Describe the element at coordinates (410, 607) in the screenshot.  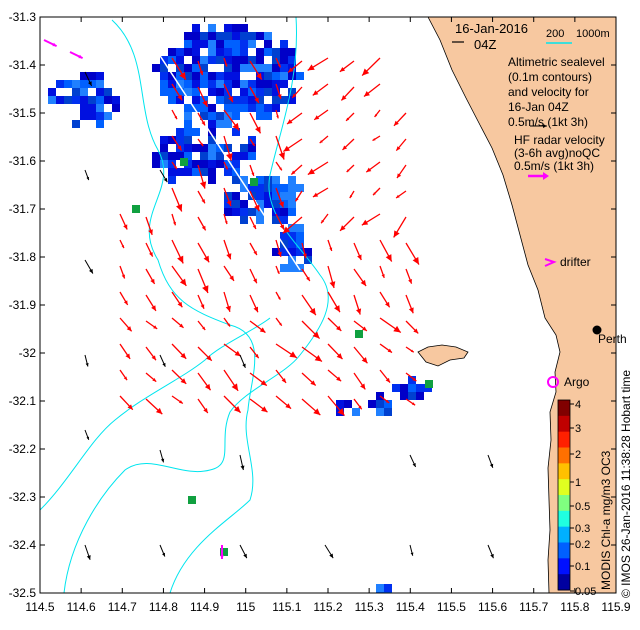
I see `lon-tick-label: 115.4` at that location.